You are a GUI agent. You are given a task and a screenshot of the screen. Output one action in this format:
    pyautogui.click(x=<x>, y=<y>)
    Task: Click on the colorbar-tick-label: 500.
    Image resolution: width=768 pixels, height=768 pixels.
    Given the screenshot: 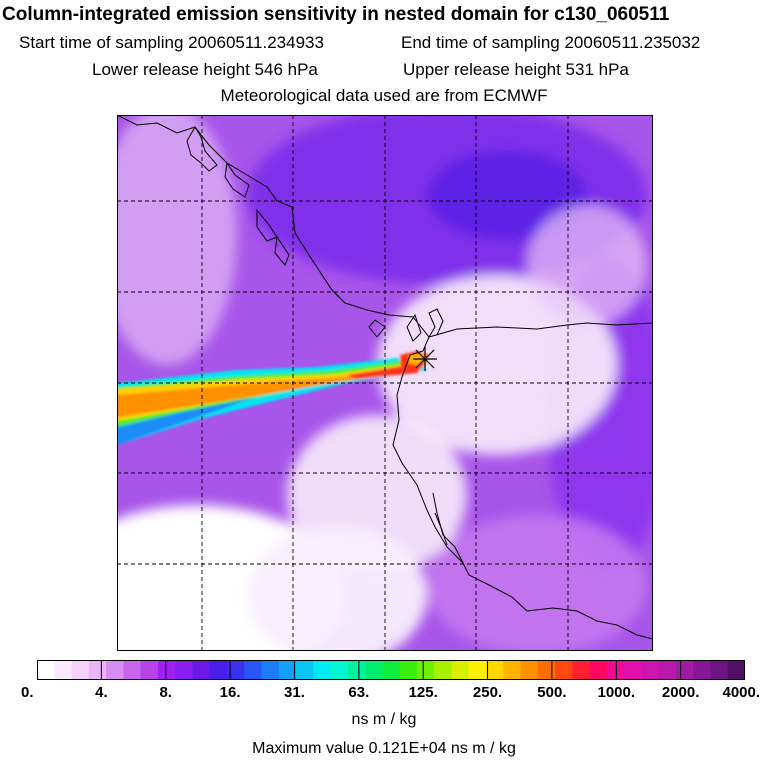 What is the action you would take?
    pyautogui.click(x=552, y=692)
    